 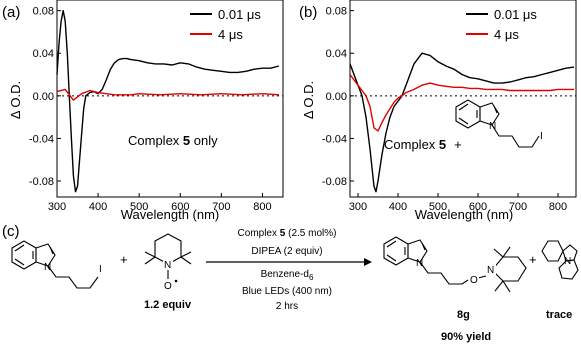 What do you see at coordinates (287, 306) in the screenshot?
I see `cond-time: 2 hrs` at bounding box center [287, 306].